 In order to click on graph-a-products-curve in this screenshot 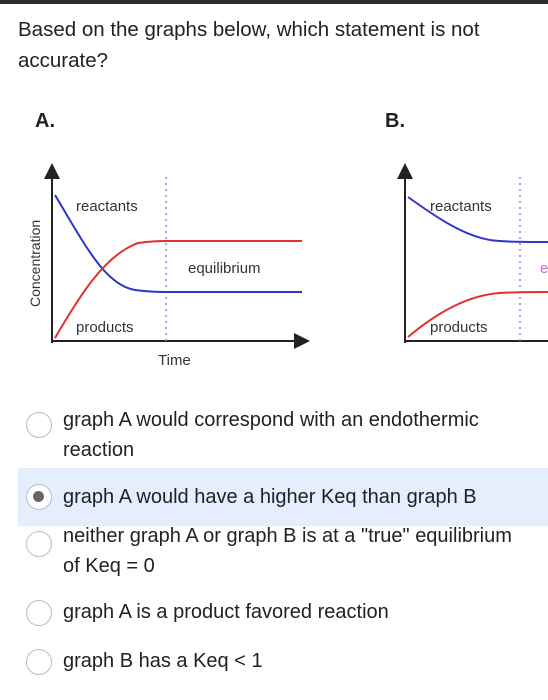, I will do `click(178, 289)`.